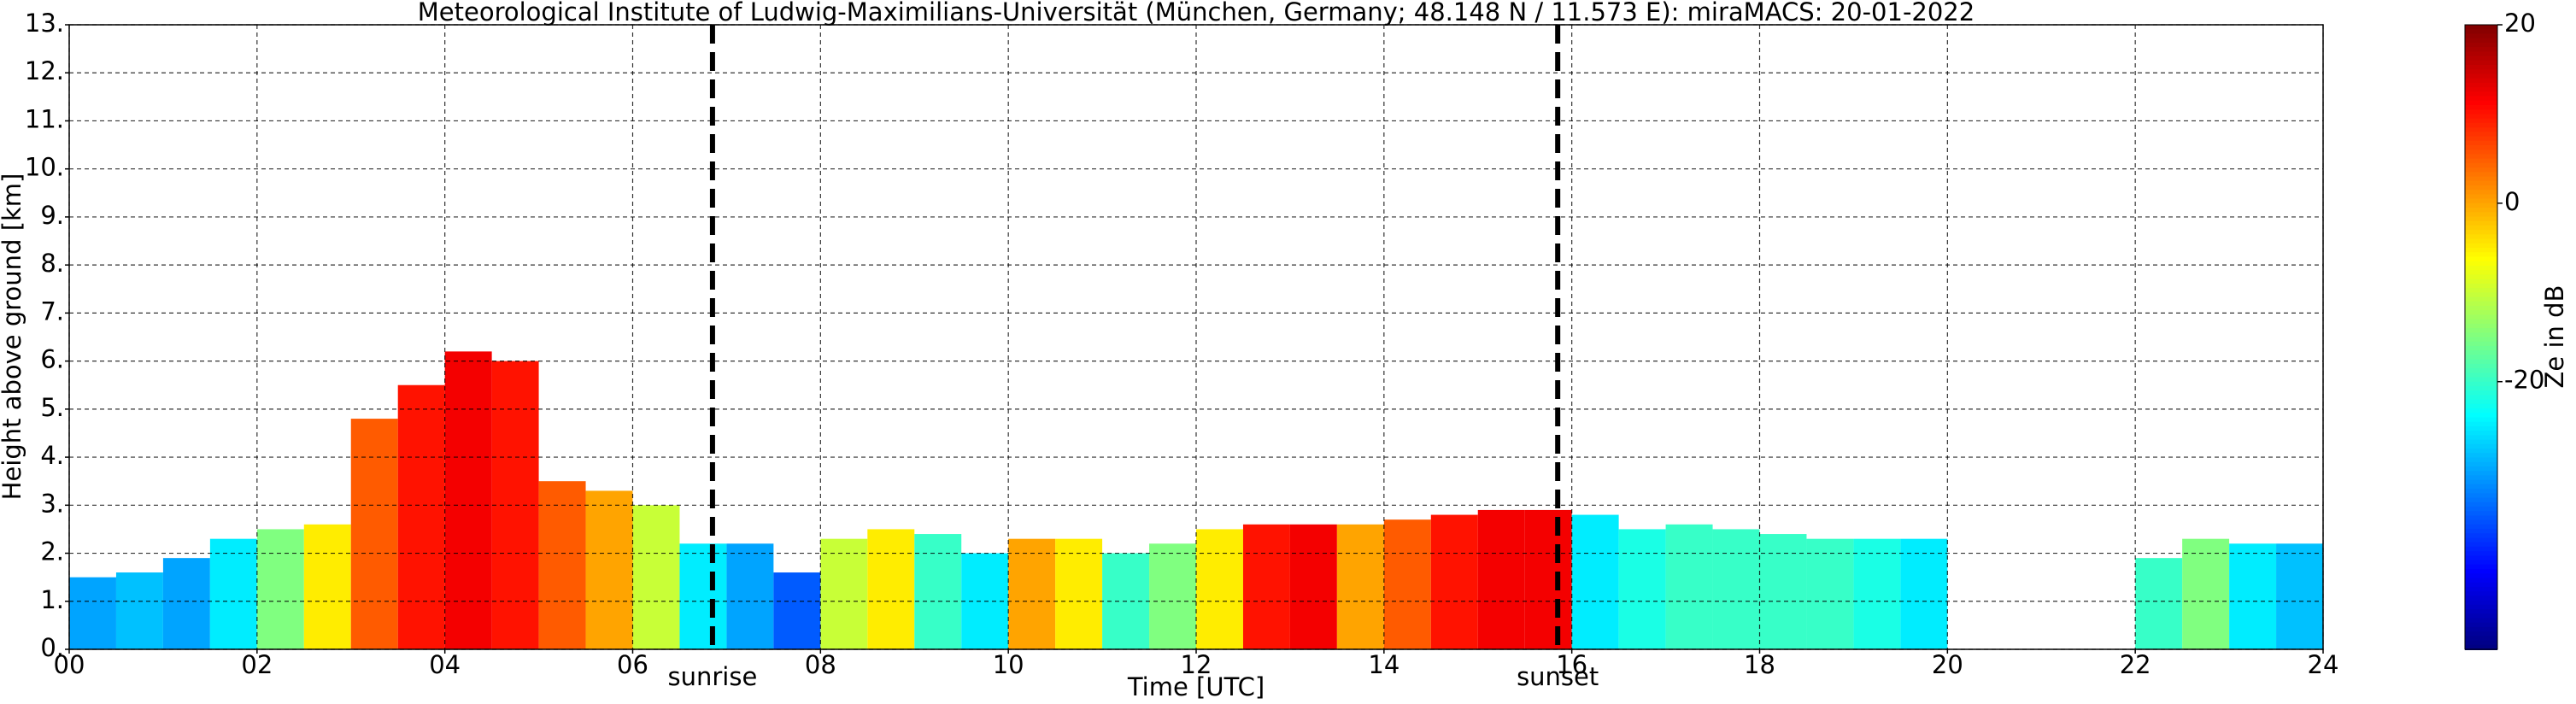 This screenshot has height=704, width=2576. What do you see at coordinates (52, 599) in the screenshot?
I see `y-tick-label: 1.` at bounding box center [52, 599].